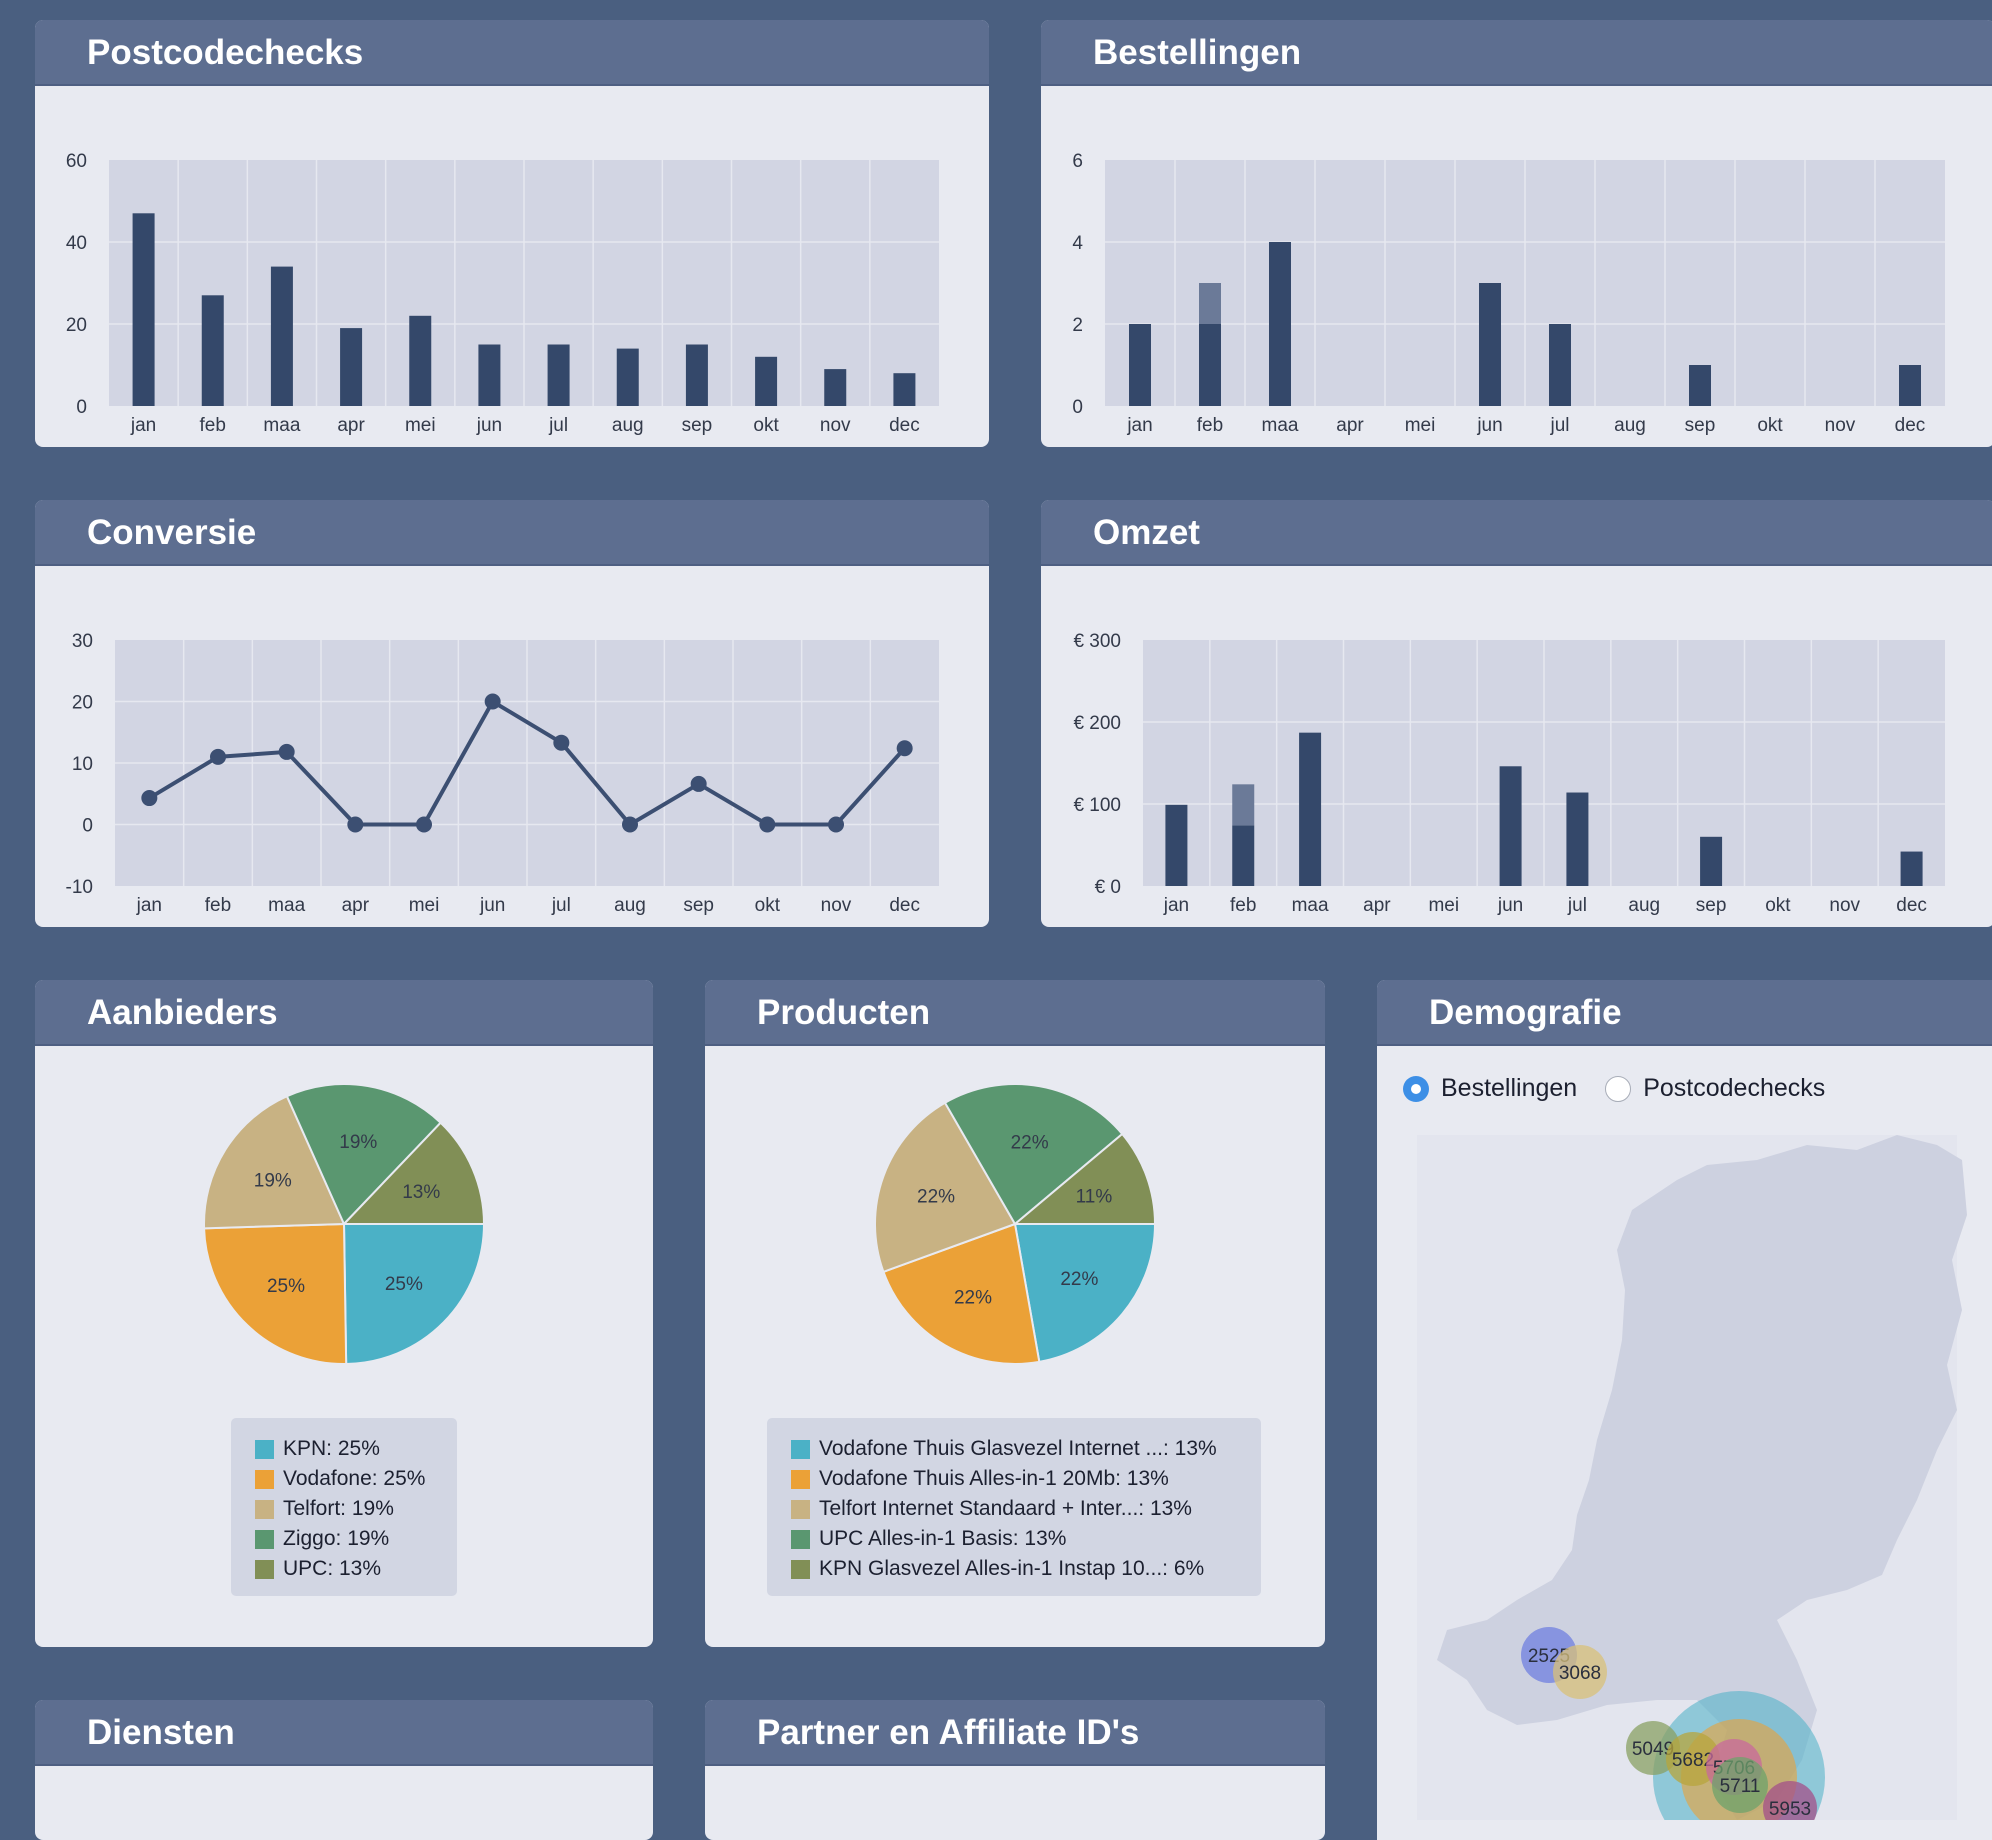 The width and height of the screenshot is (1992, 1840). I want to click on conversie-xtick-label: sep, so click(698, 905).